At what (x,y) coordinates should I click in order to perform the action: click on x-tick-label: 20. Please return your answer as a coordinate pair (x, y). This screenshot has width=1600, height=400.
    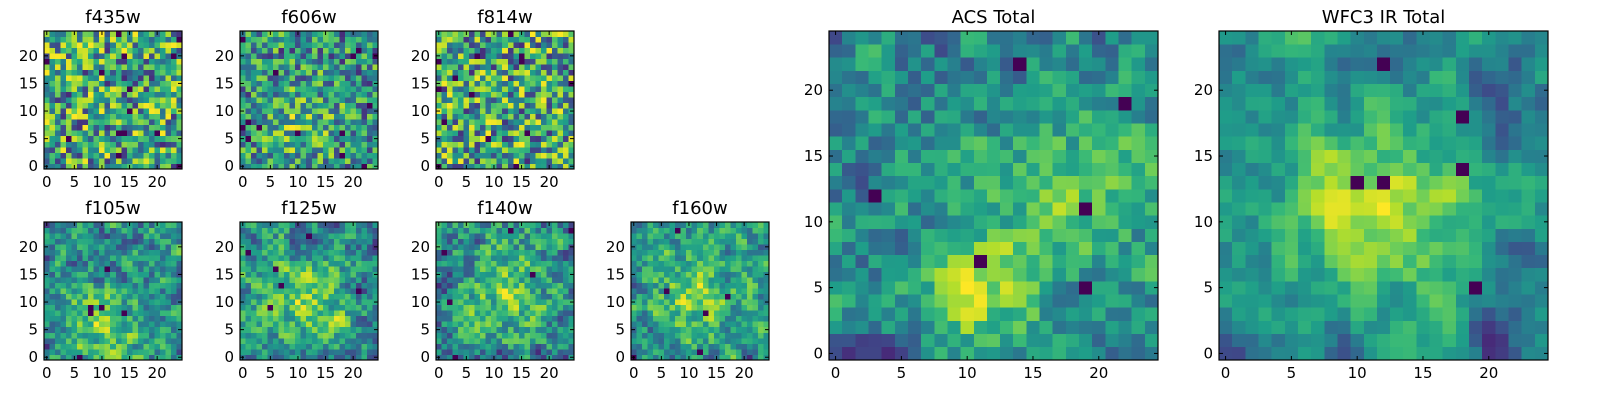
    Looking at the image, I should click on (353, 182).